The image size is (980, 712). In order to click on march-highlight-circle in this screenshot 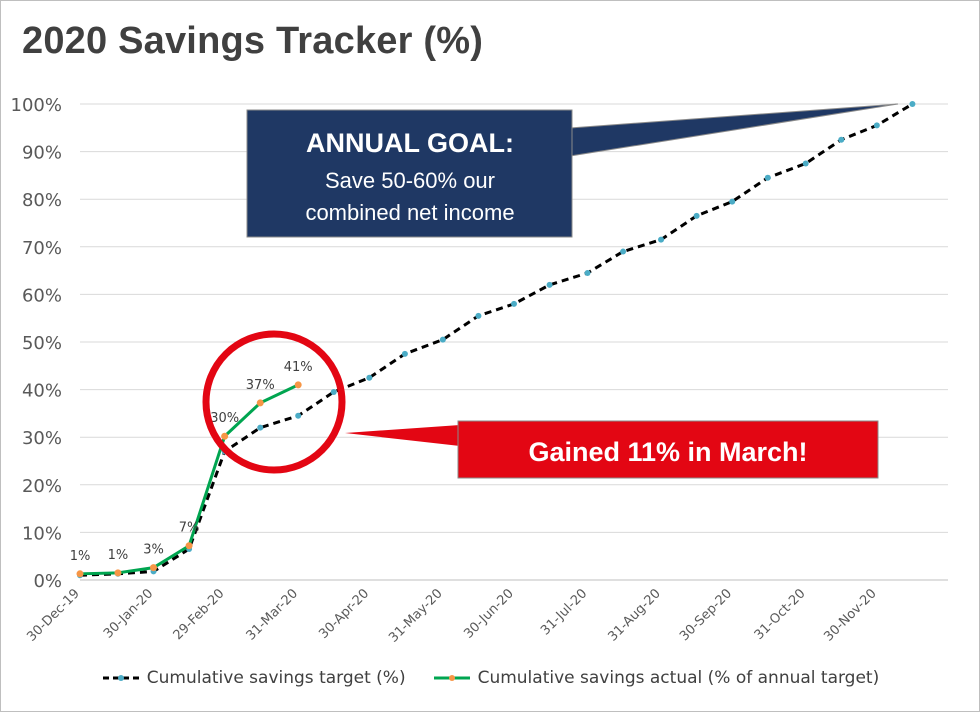, I will do `click(274, 402)`.